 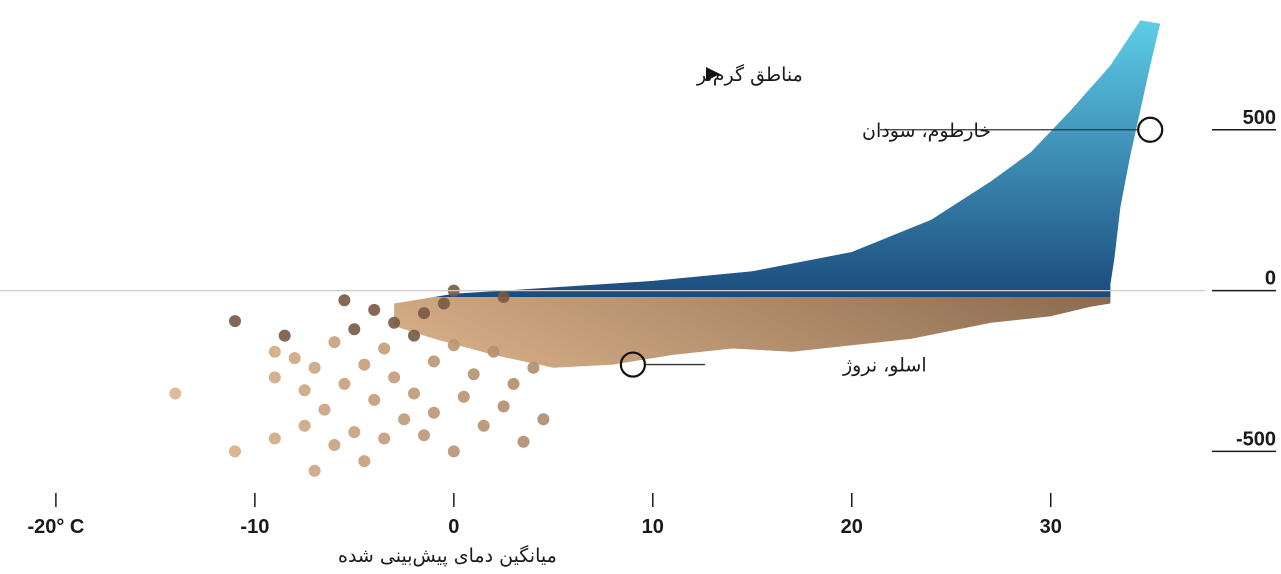 What do you see at coordinates (752, 332) in the screenshot?
I see `cloud-negative` at bounding box center [752, 332].